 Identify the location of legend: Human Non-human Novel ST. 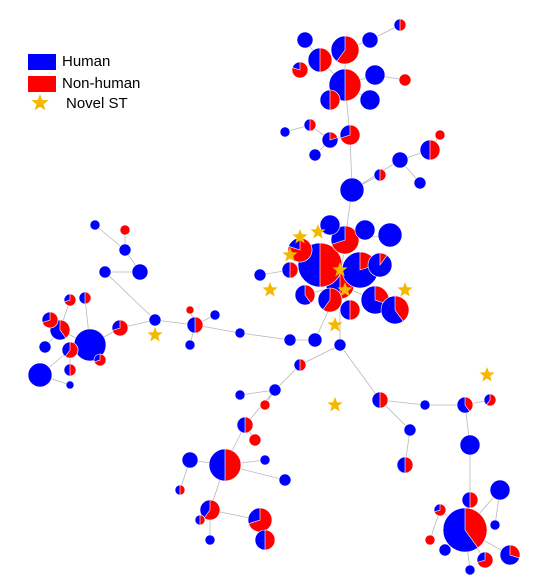
(84, 82).